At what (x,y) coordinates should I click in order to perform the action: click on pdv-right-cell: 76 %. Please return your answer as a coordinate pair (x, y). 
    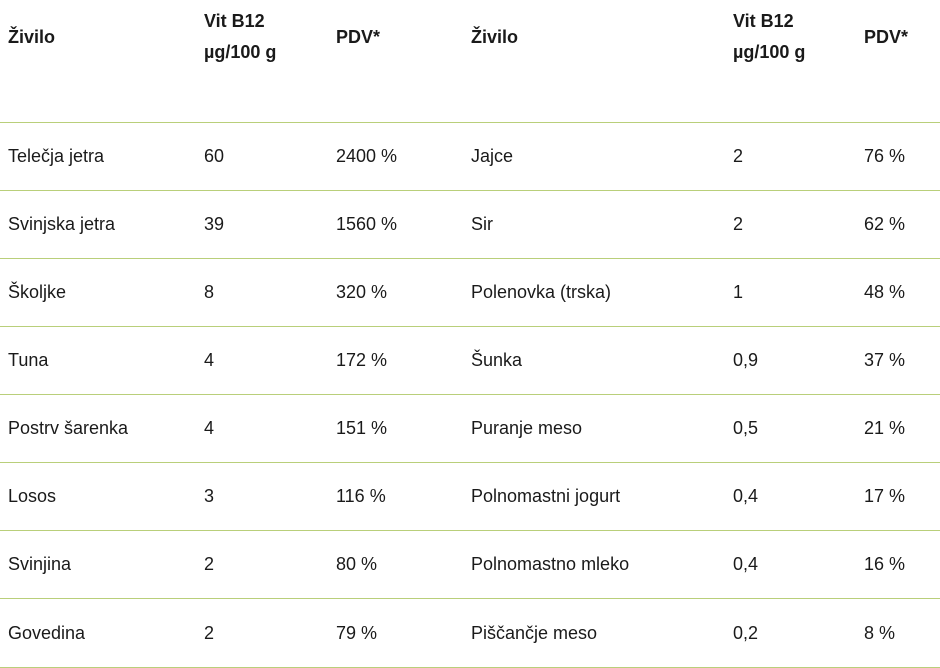
    Looking at the image, I should click on (898, 156).